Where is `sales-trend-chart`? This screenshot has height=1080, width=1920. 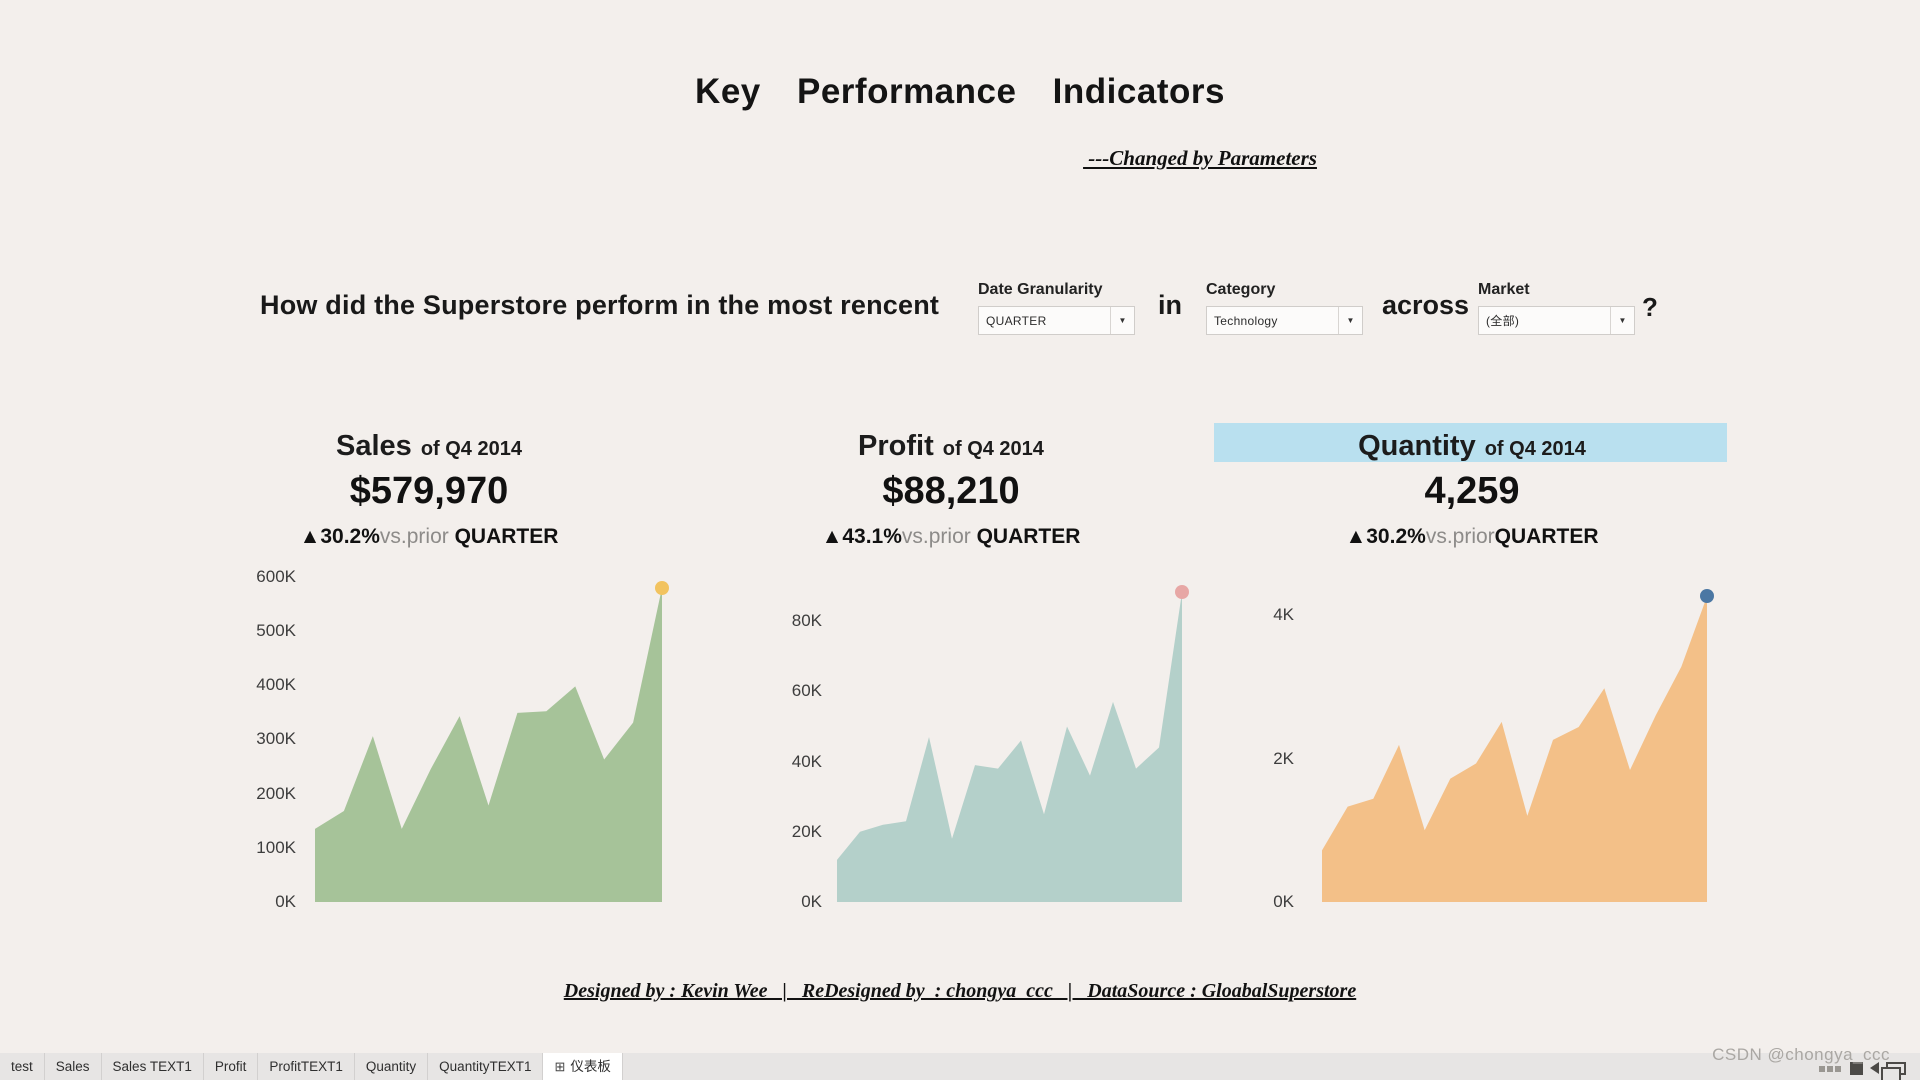 sales-trend-chart is located at coordinates (492, 737).